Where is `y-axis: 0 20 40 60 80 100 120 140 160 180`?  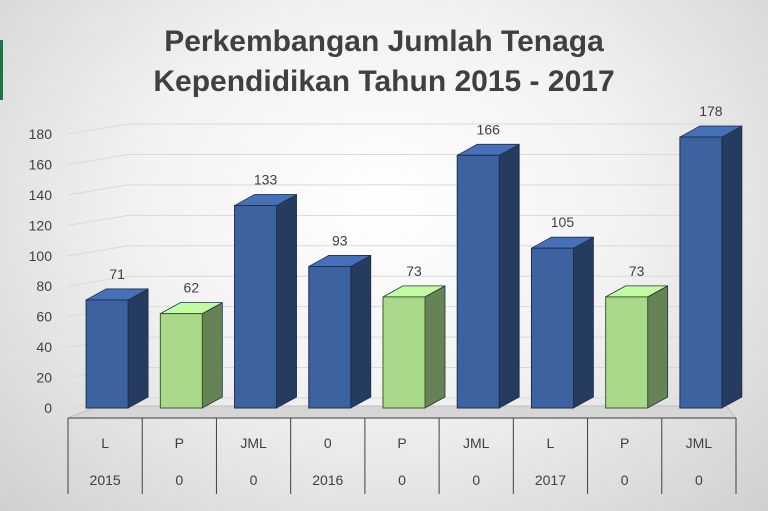 y-axis: 0 20 40 60 80 100 120 140 160 180 is located at coordinates (41, 271).